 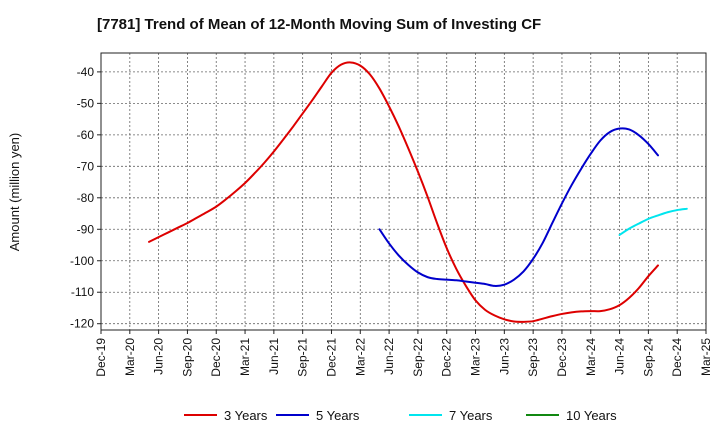 I want to click on x-tick-label: Sep-22, so click(x=418, y=357).